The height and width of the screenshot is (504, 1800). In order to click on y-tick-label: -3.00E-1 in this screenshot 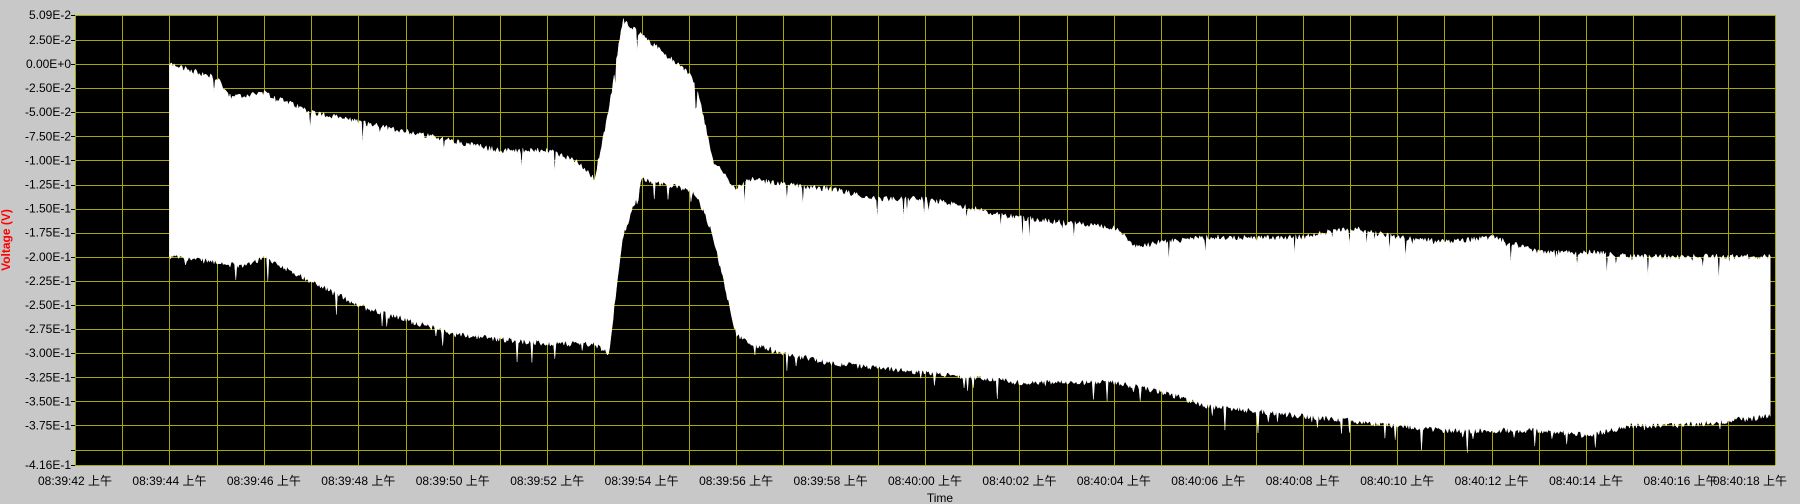, I will do `click(48, 353)`.